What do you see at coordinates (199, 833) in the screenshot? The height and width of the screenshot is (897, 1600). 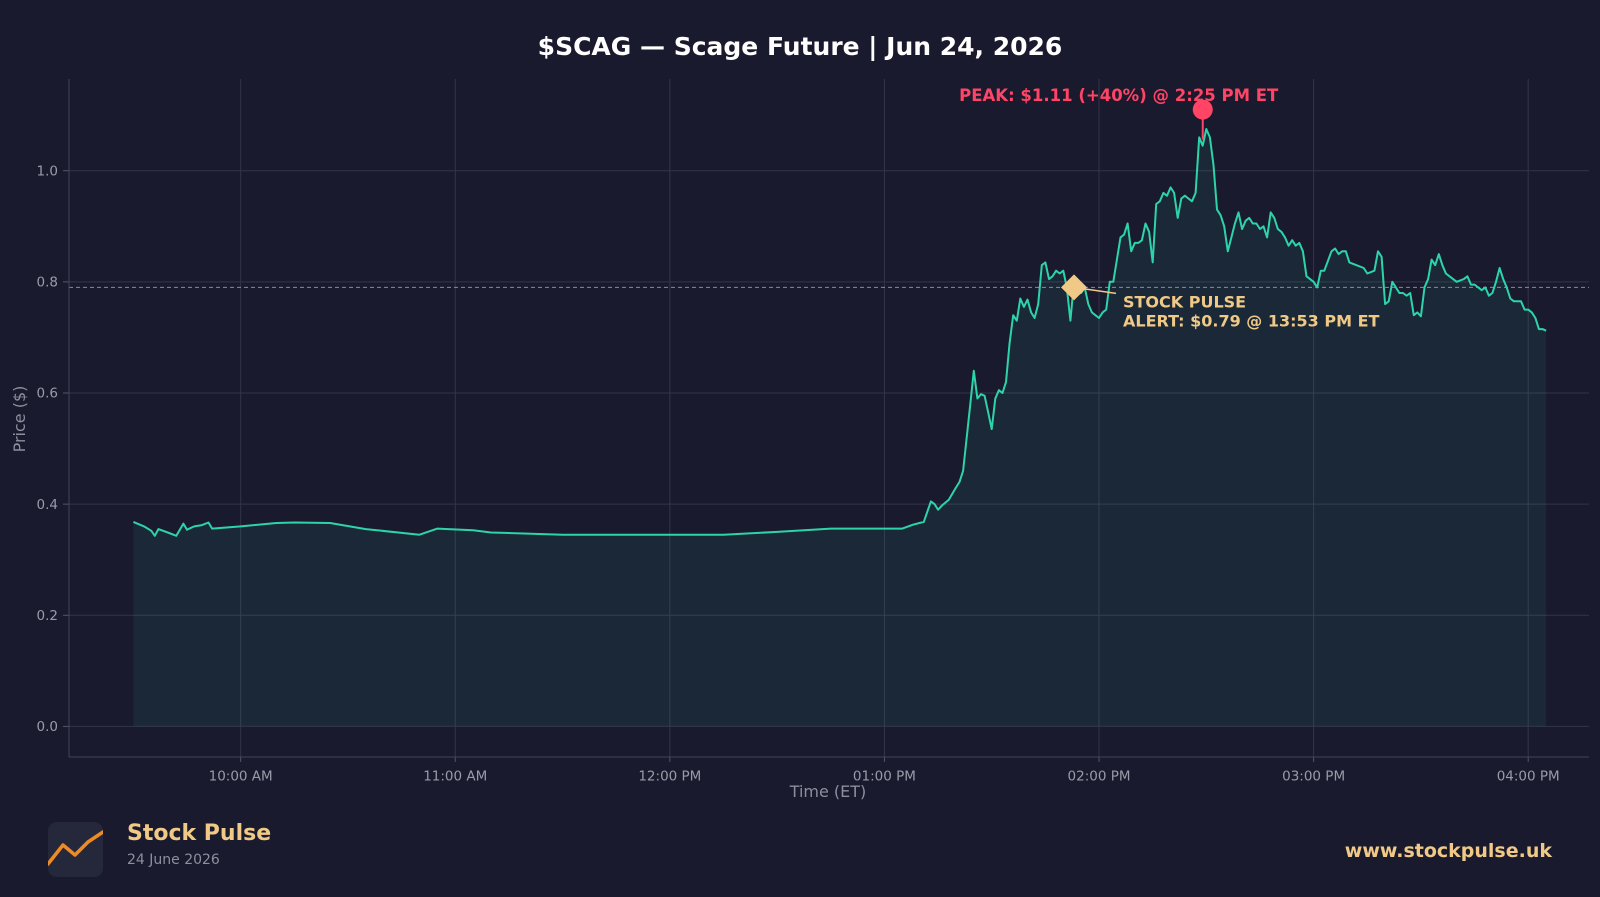 I see `brand-name: Stock Pulse` at bounding box center [199, 833].